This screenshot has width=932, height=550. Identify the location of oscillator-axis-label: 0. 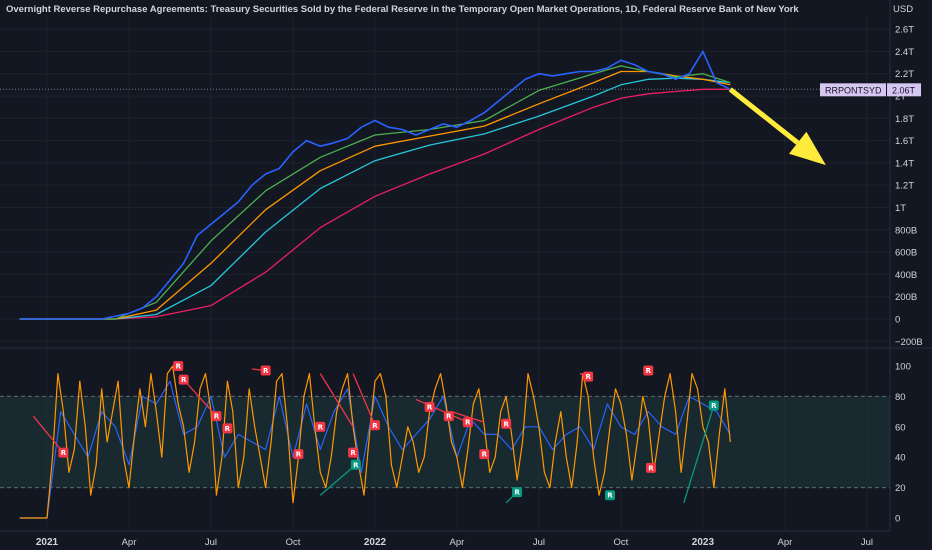
(897, 519).